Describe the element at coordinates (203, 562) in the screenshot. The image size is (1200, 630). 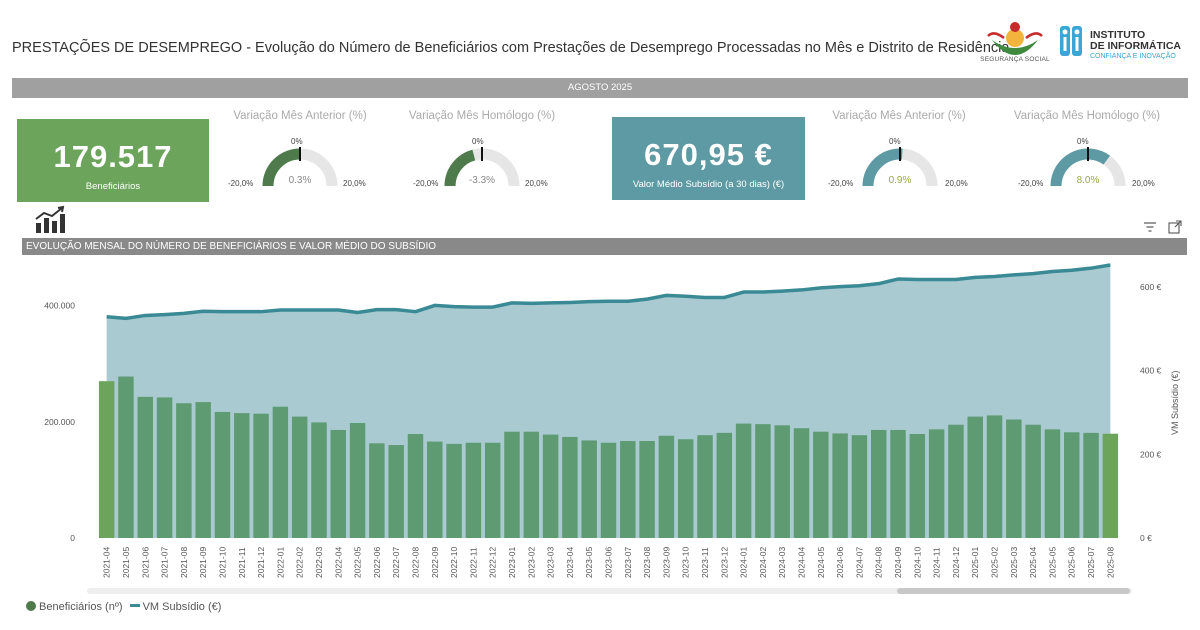
I see `x-tick-label: 2021-09` at that location.